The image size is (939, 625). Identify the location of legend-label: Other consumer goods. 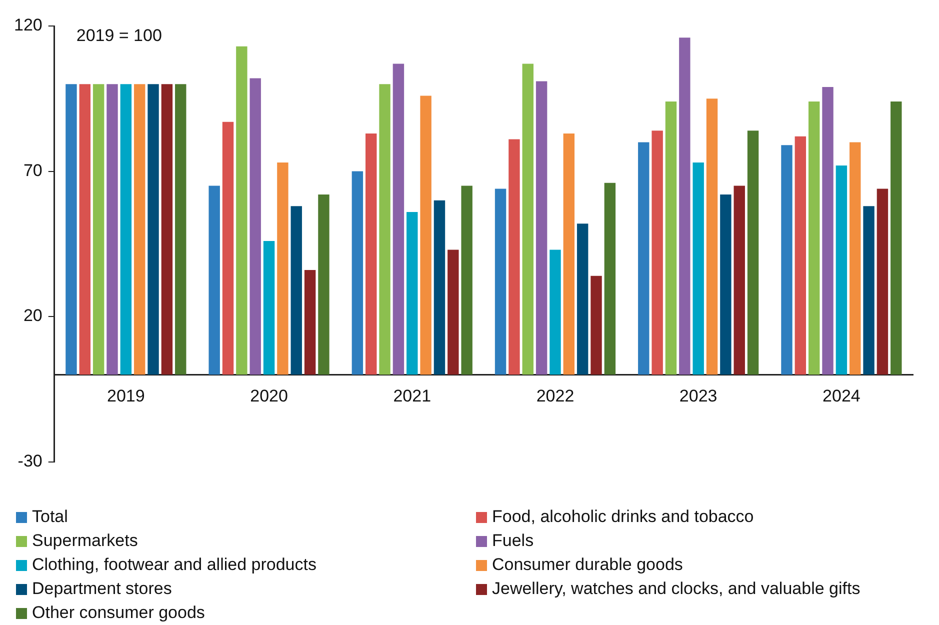
(118, 613).